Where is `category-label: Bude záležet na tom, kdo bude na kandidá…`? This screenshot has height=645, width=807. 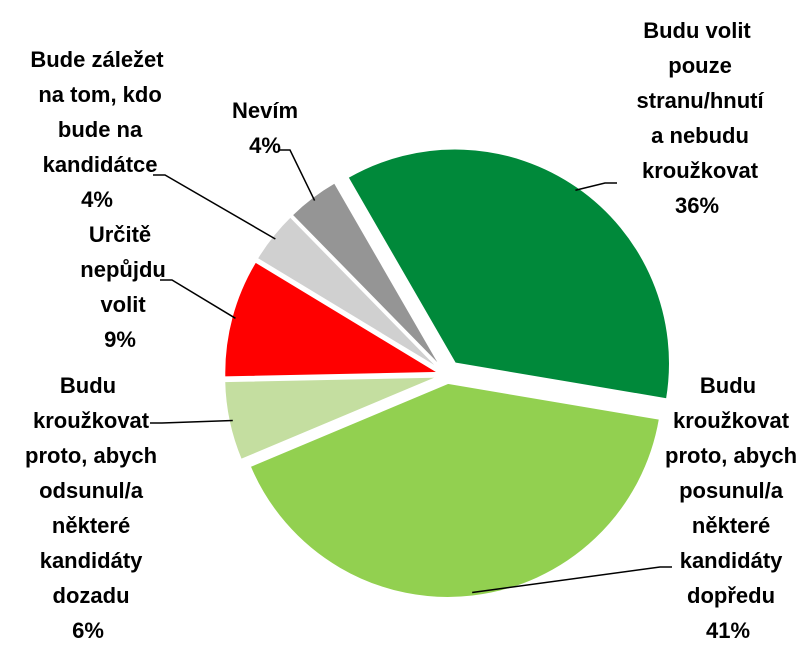
category-label: Bude záležet na tom, kdo bude na kandidá… is located at coordinates (97, 112).